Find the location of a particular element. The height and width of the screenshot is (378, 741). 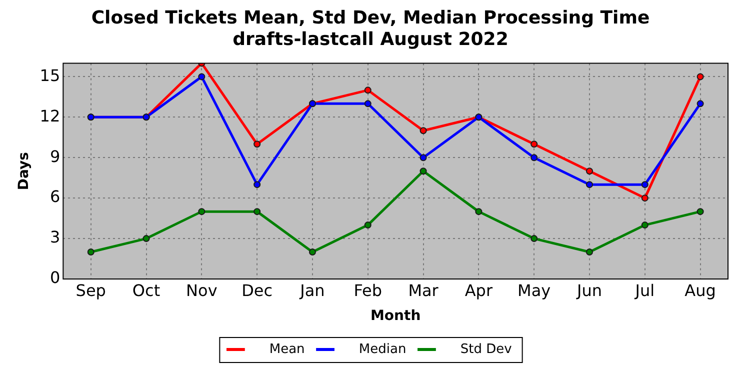

x-tick-label: Dec is located at coordinates (257, 290).